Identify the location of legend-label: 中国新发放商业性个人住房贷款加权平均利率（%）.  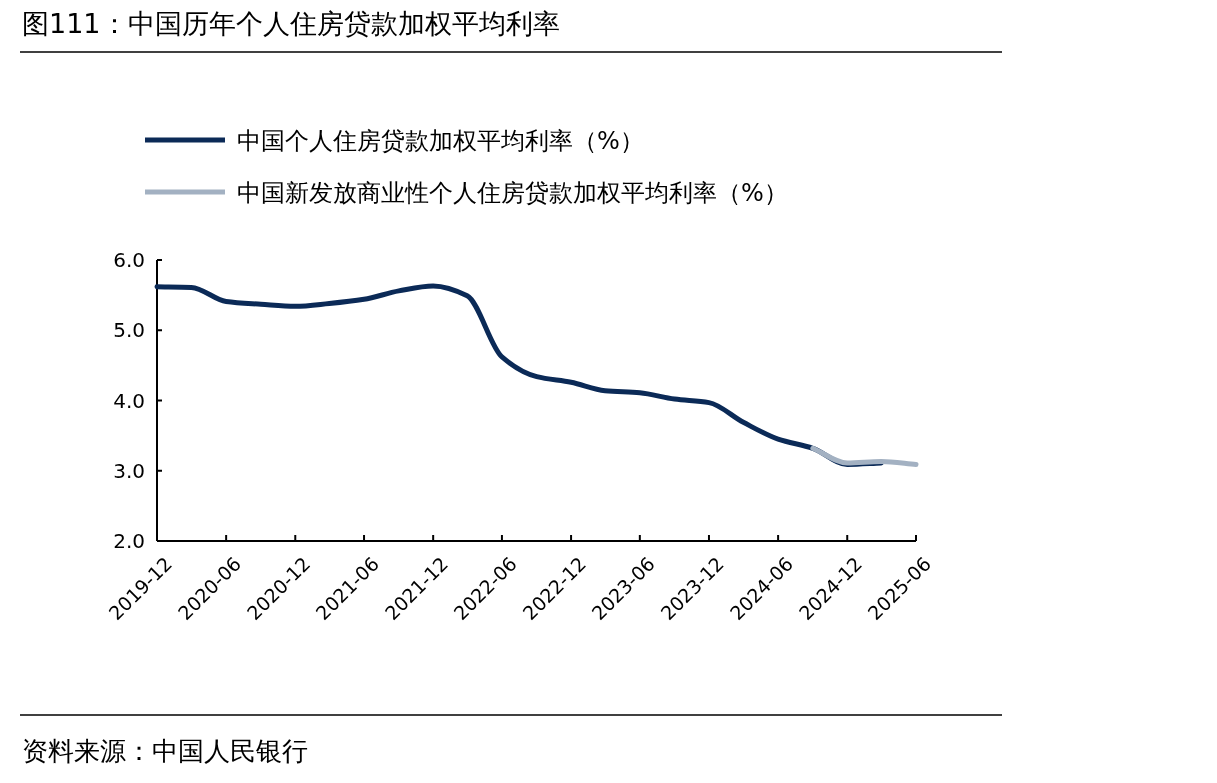
(512, 193).